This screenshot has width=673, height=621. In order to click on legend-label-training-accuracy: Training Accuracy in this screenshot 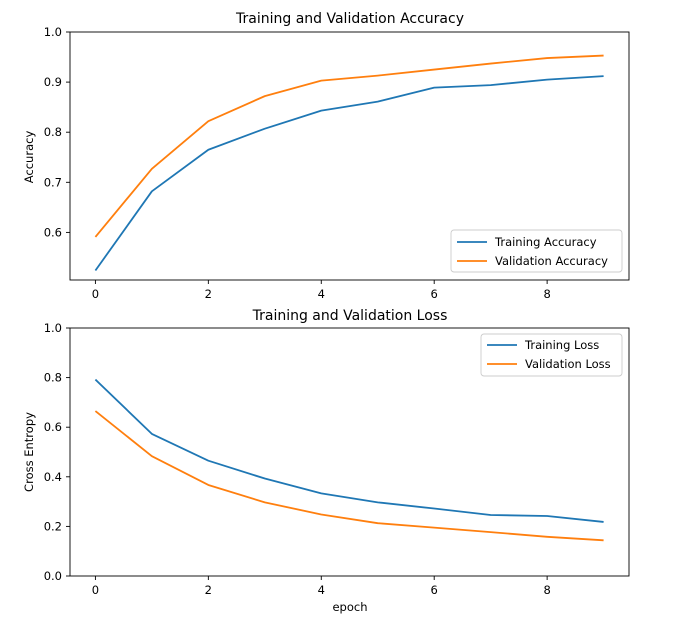, I will do `click(545, 242)`.